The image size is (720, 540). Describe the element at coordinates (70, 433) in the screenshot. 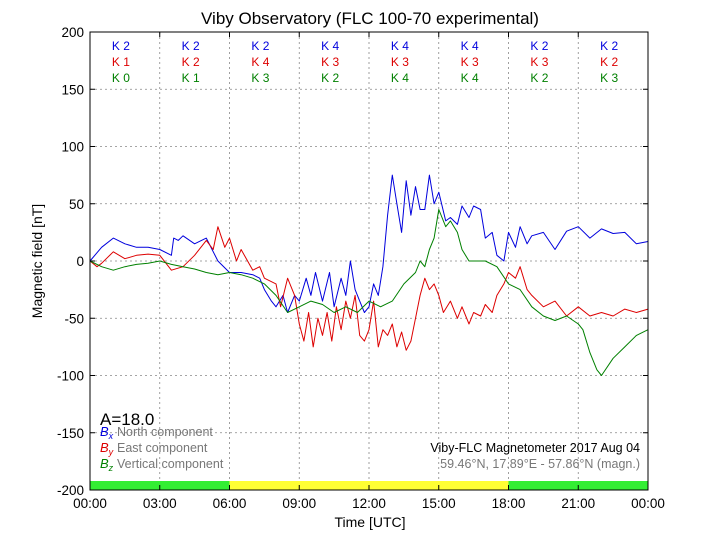

I see `y-tick-label: -150` at that location.